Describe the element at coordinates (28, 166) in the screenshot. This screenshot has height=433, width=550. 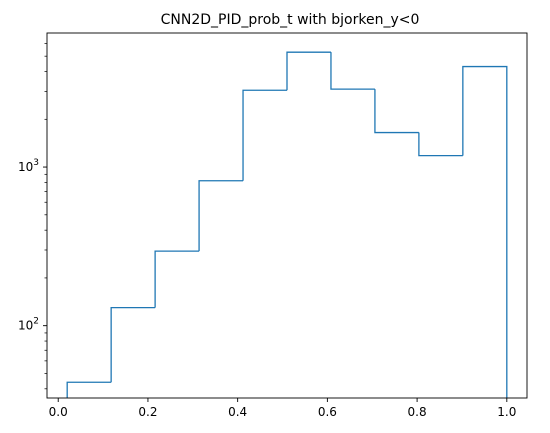
I see `y-tick-label: 10³` at that location.